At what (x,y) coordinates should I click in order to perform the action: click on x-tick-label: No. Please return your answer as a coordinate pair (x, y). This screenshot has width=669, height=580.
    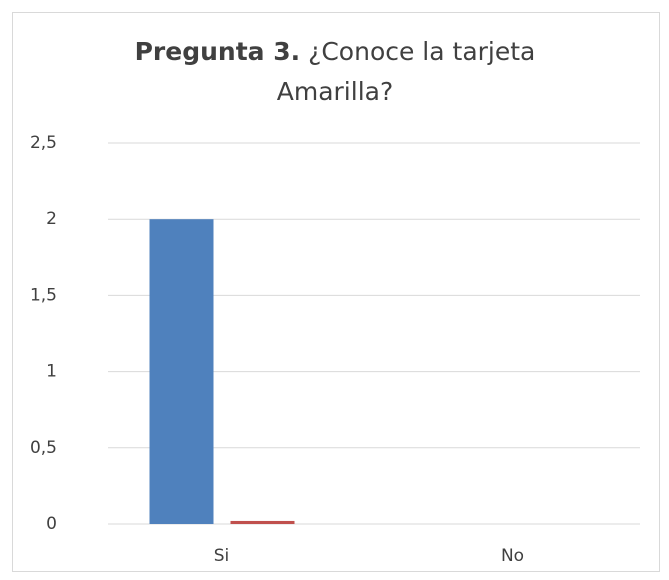
    Looking at the image, I should click on (512, 556).